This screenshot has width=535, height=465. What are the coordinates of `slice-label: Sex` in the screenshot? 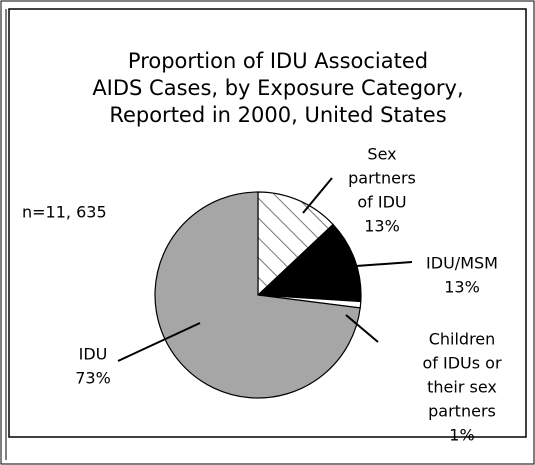 It's located at (381, 154).